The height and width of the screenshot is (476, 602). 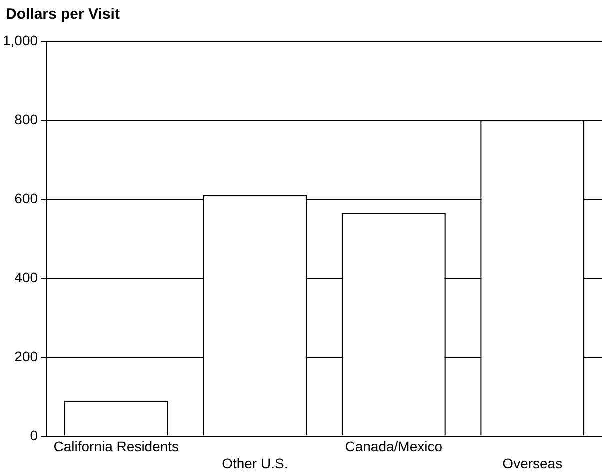 I want to click on y-tick-label: 1,000, so click(x=20, y=40).